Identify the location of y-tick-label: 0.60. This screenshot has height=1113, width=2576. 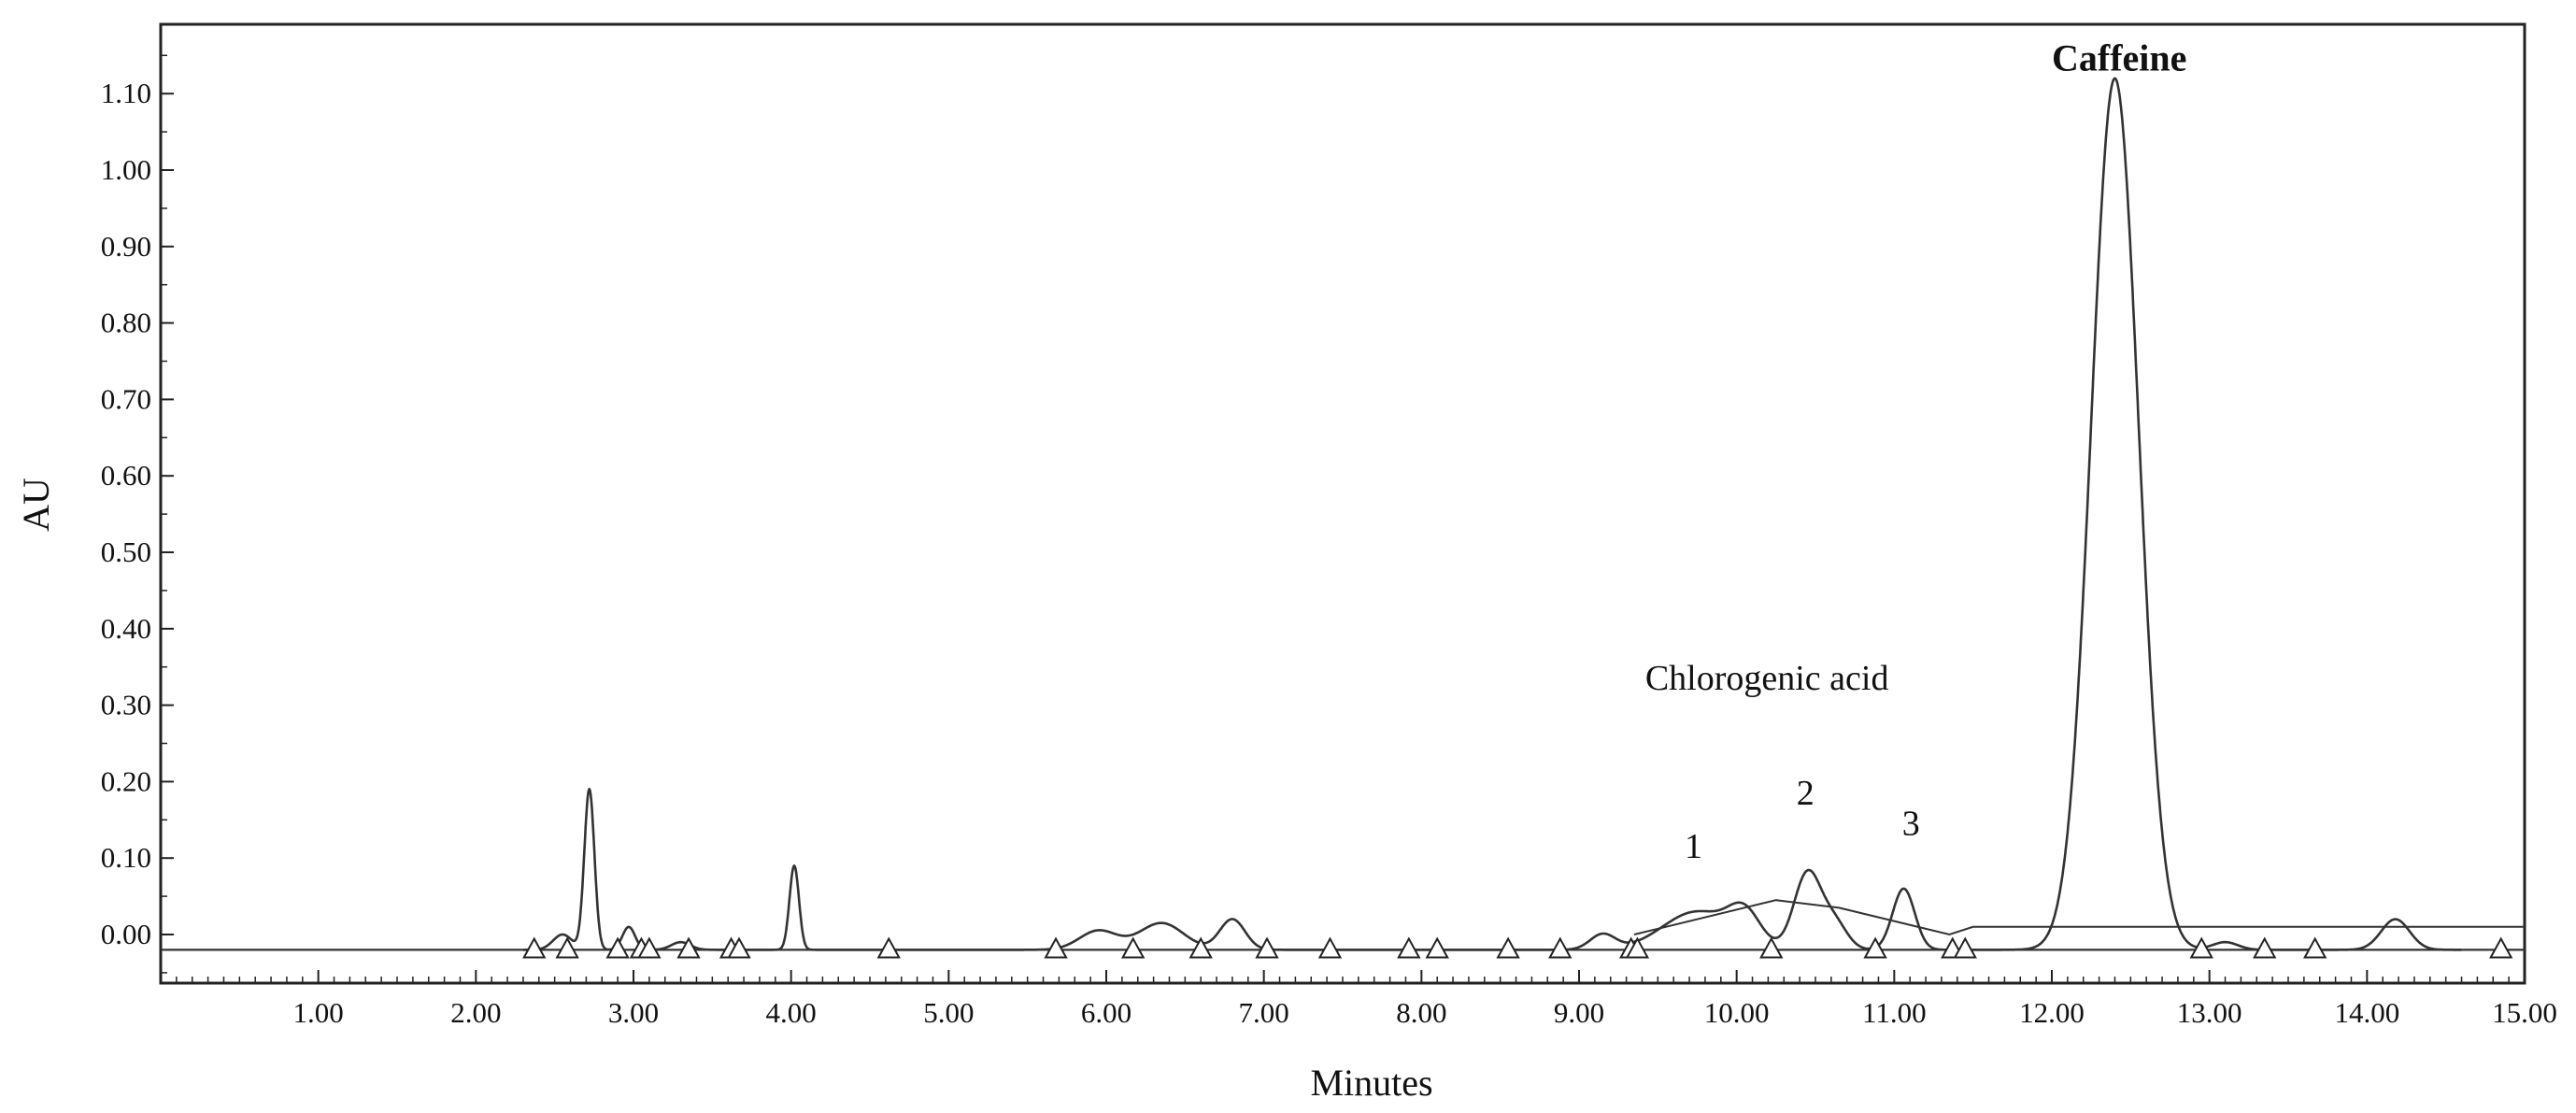
(126, 475).